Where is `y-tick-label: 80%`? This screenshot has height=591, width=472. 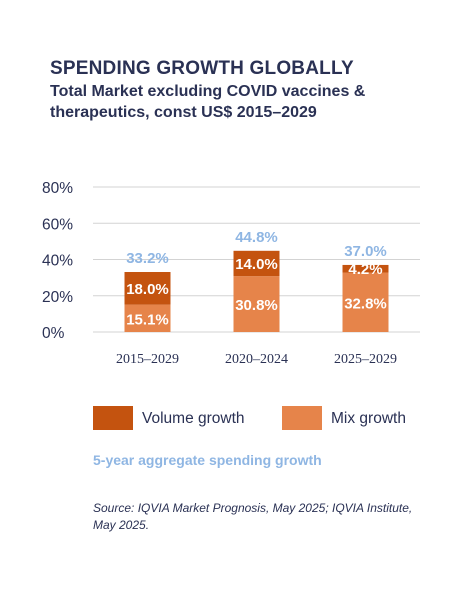
y-tick-label: 80% is located at coordinates (57, 188).